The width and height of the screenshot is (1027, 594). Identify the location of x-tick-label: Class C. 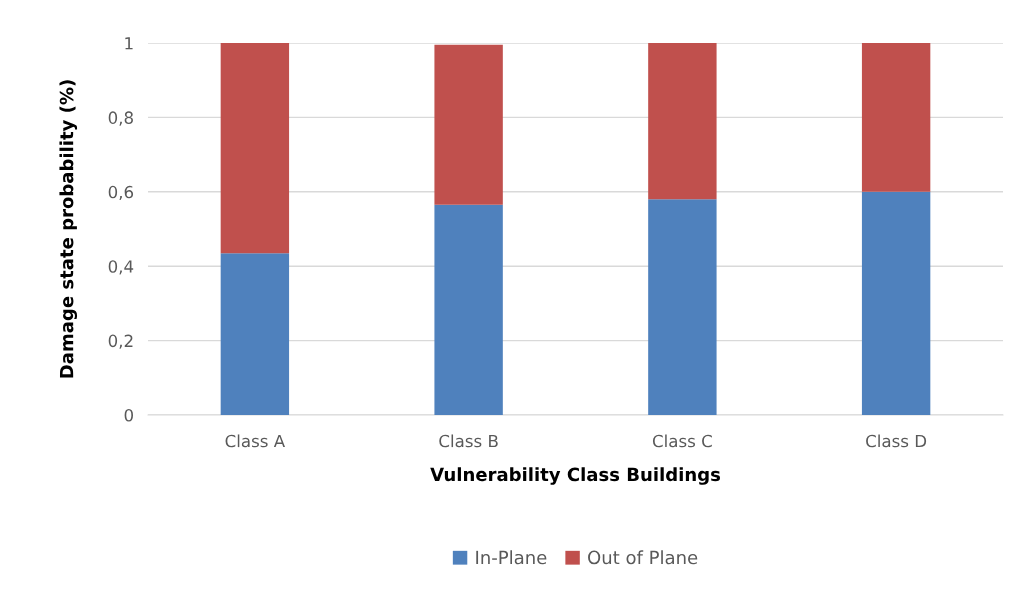
(682, 441).